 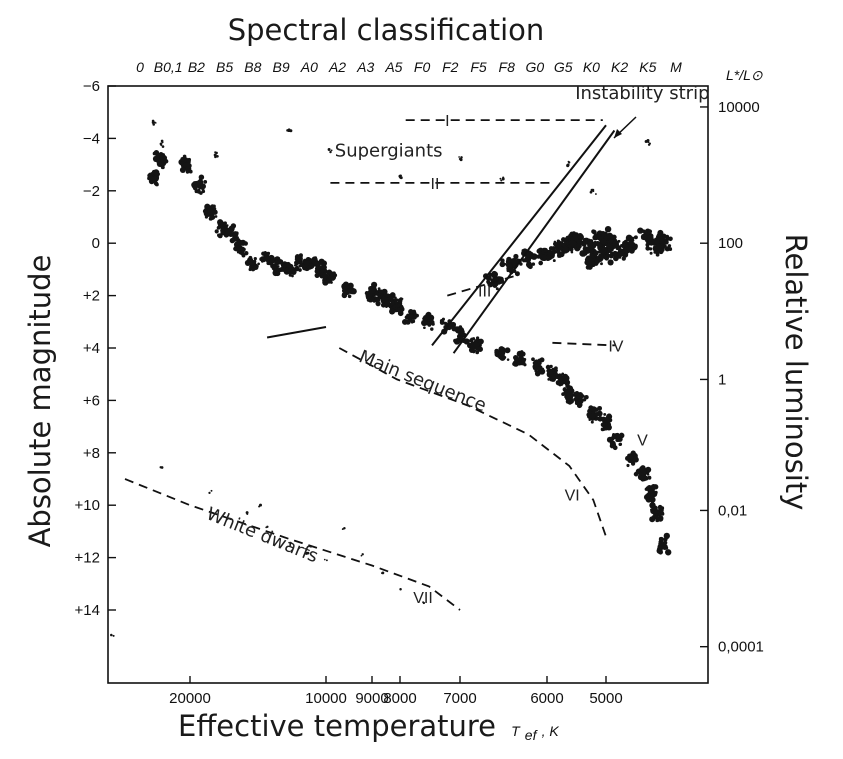 What do you see at coordinates (422, 67) in the screenshot?
I see `spectral-class-label: F0` at bounding box center [422, 67].